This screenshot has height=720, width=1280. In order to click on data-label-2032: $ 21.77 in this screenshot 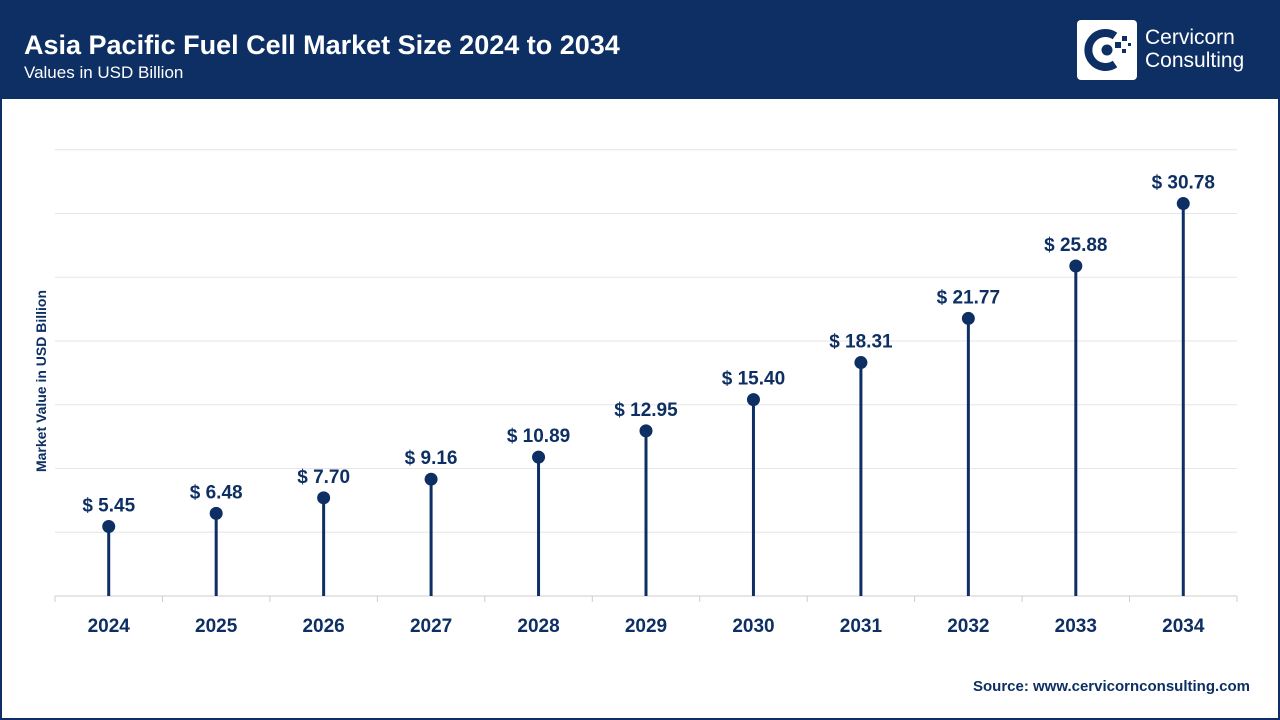, I will do `click(968, 297)`.